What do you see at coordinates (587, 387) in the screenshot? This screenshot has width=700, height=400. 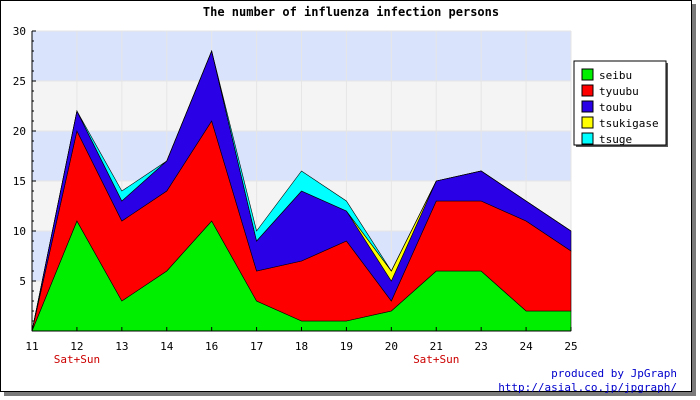 I see `credit-url: http://asial.co.jp/jpgraph/` at bounding box center [587, 387].